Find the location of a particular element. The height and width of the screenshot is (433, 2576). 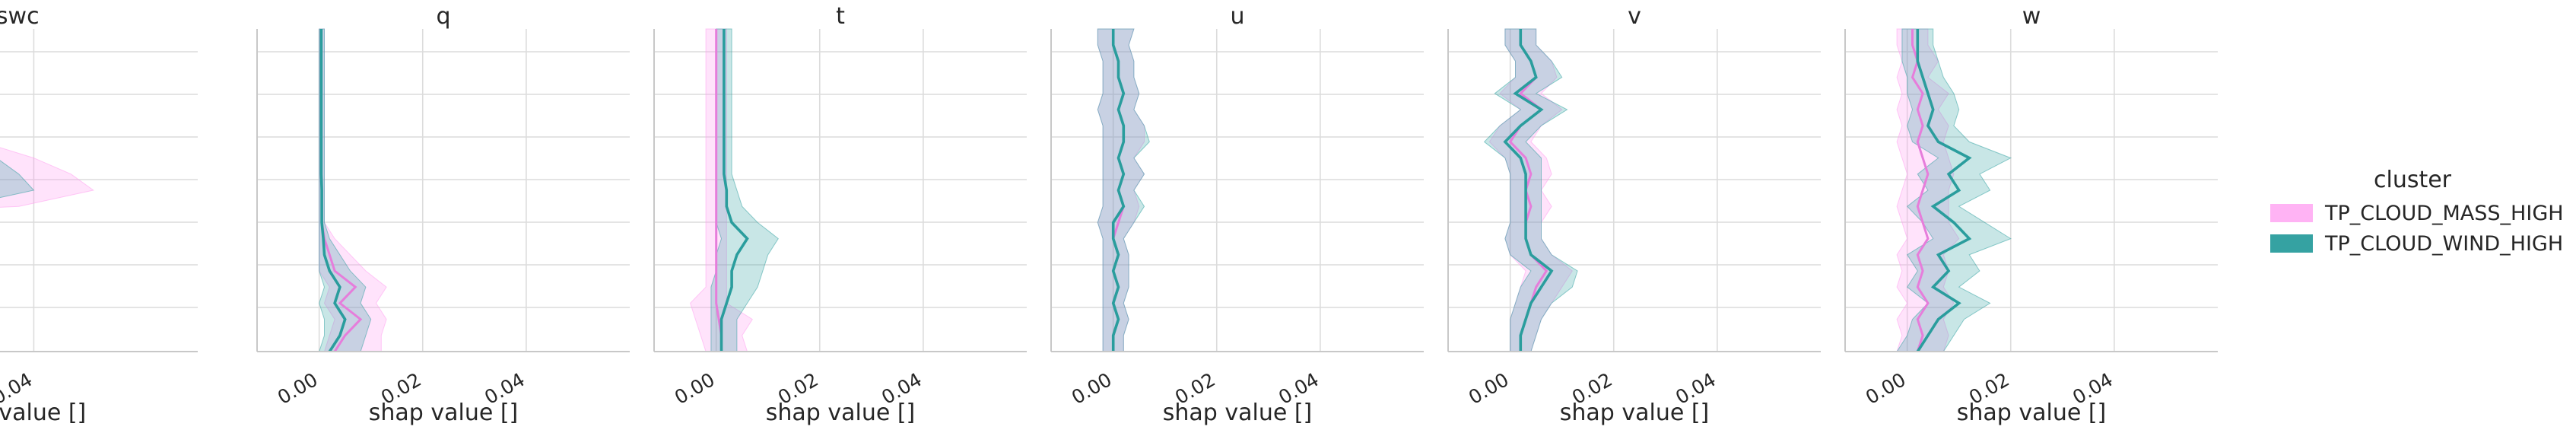

panel-title-cswc: cswc is located at coordinates (20, 16).